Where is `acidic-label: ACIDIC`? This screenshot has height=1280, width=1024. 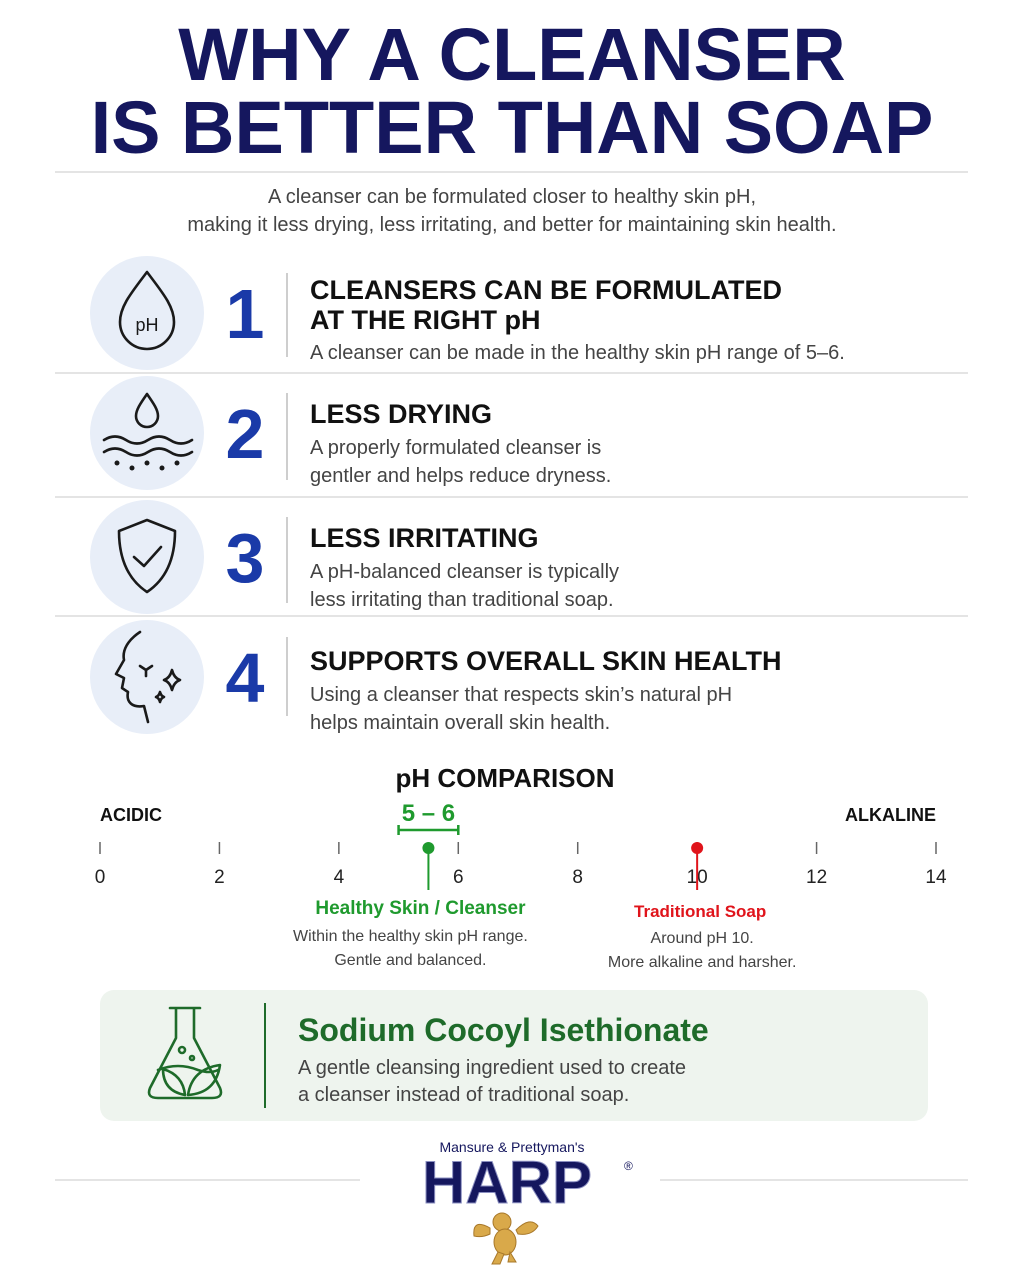
acidic-label: ACIDIC is located at coordinates (131, 815).